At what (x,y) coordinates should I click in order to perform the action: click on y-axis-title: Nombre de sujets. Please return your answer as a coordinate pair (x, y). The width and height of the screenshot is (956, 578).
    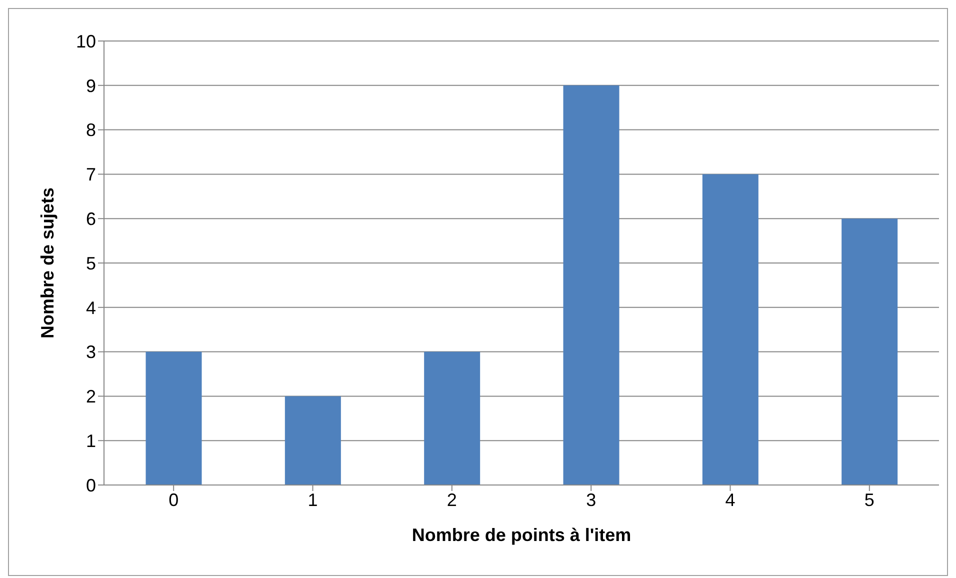
    Looking at the image, I should click on (47, 263).